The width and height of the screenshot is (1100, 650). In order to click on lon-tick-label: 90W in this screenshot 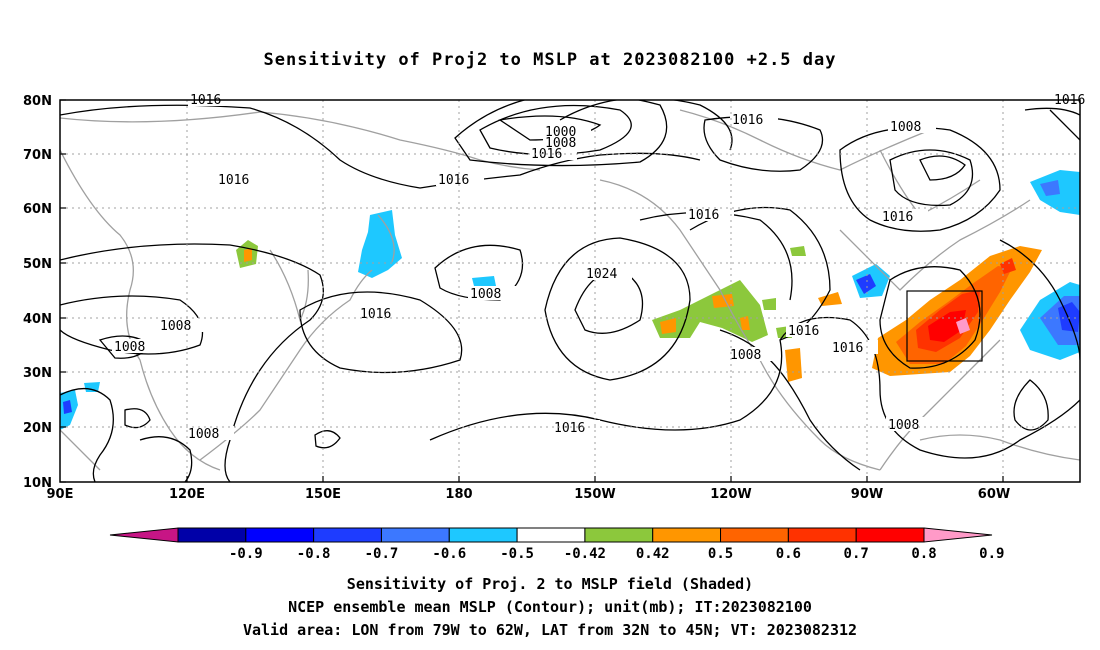, I will do `click(867, 494)`.